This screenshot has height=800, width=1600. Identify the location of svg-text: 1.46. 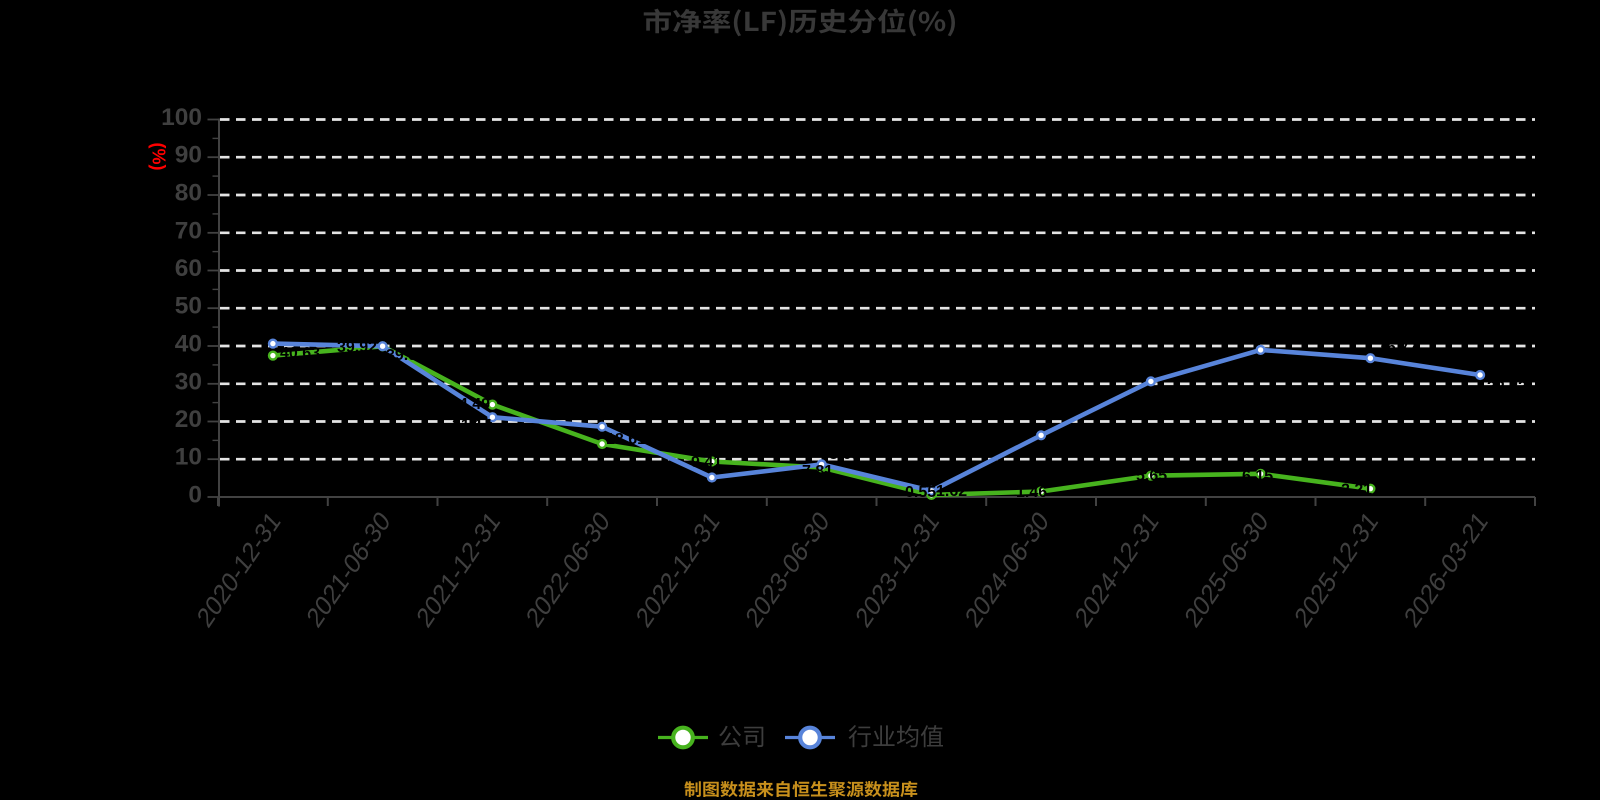
(1031, 492).